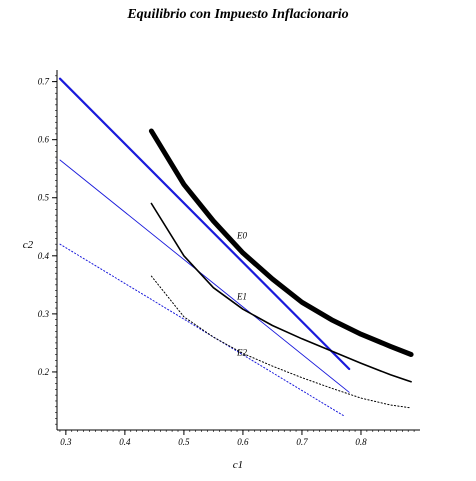 The height and width of the screenshot is (481, 476). What do you see at coordinates (237, 14) in the screenshot?
I see `chart-title: Equilibrio con Impuesto Inflacionario` at bounding box center [237, 14].